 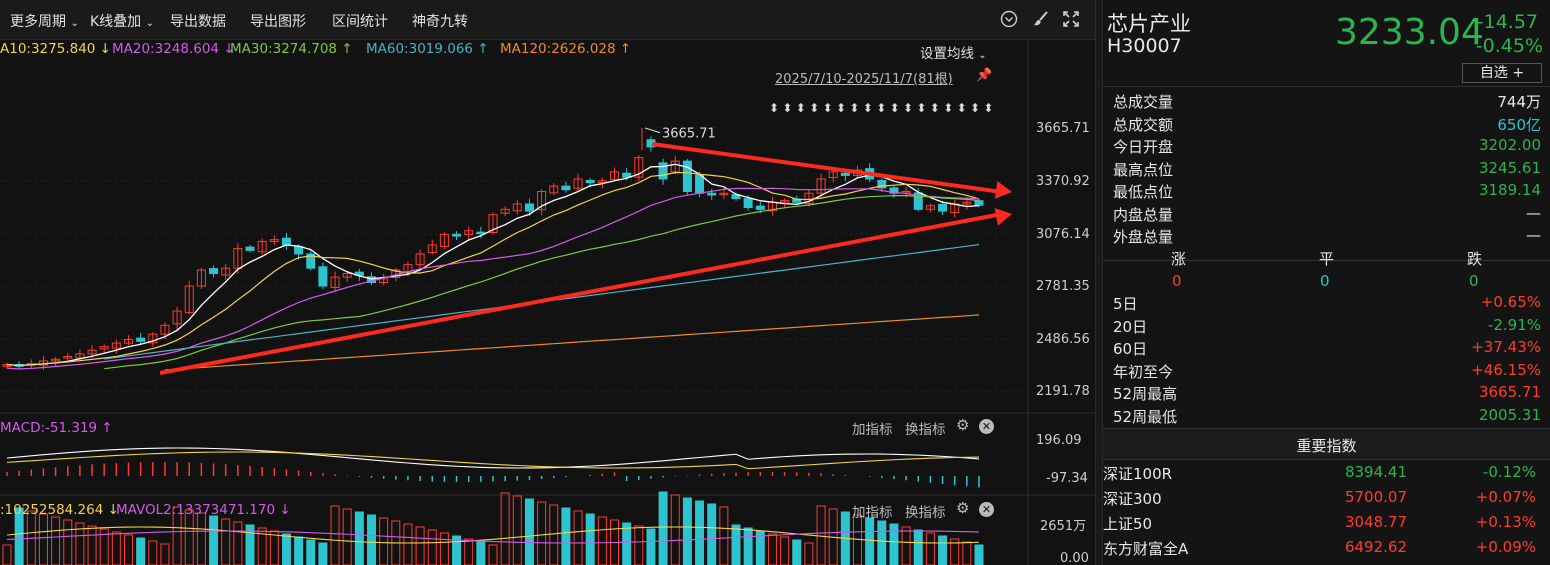 I want to click on fullscreen-icon, so click(x=1071, y=21).